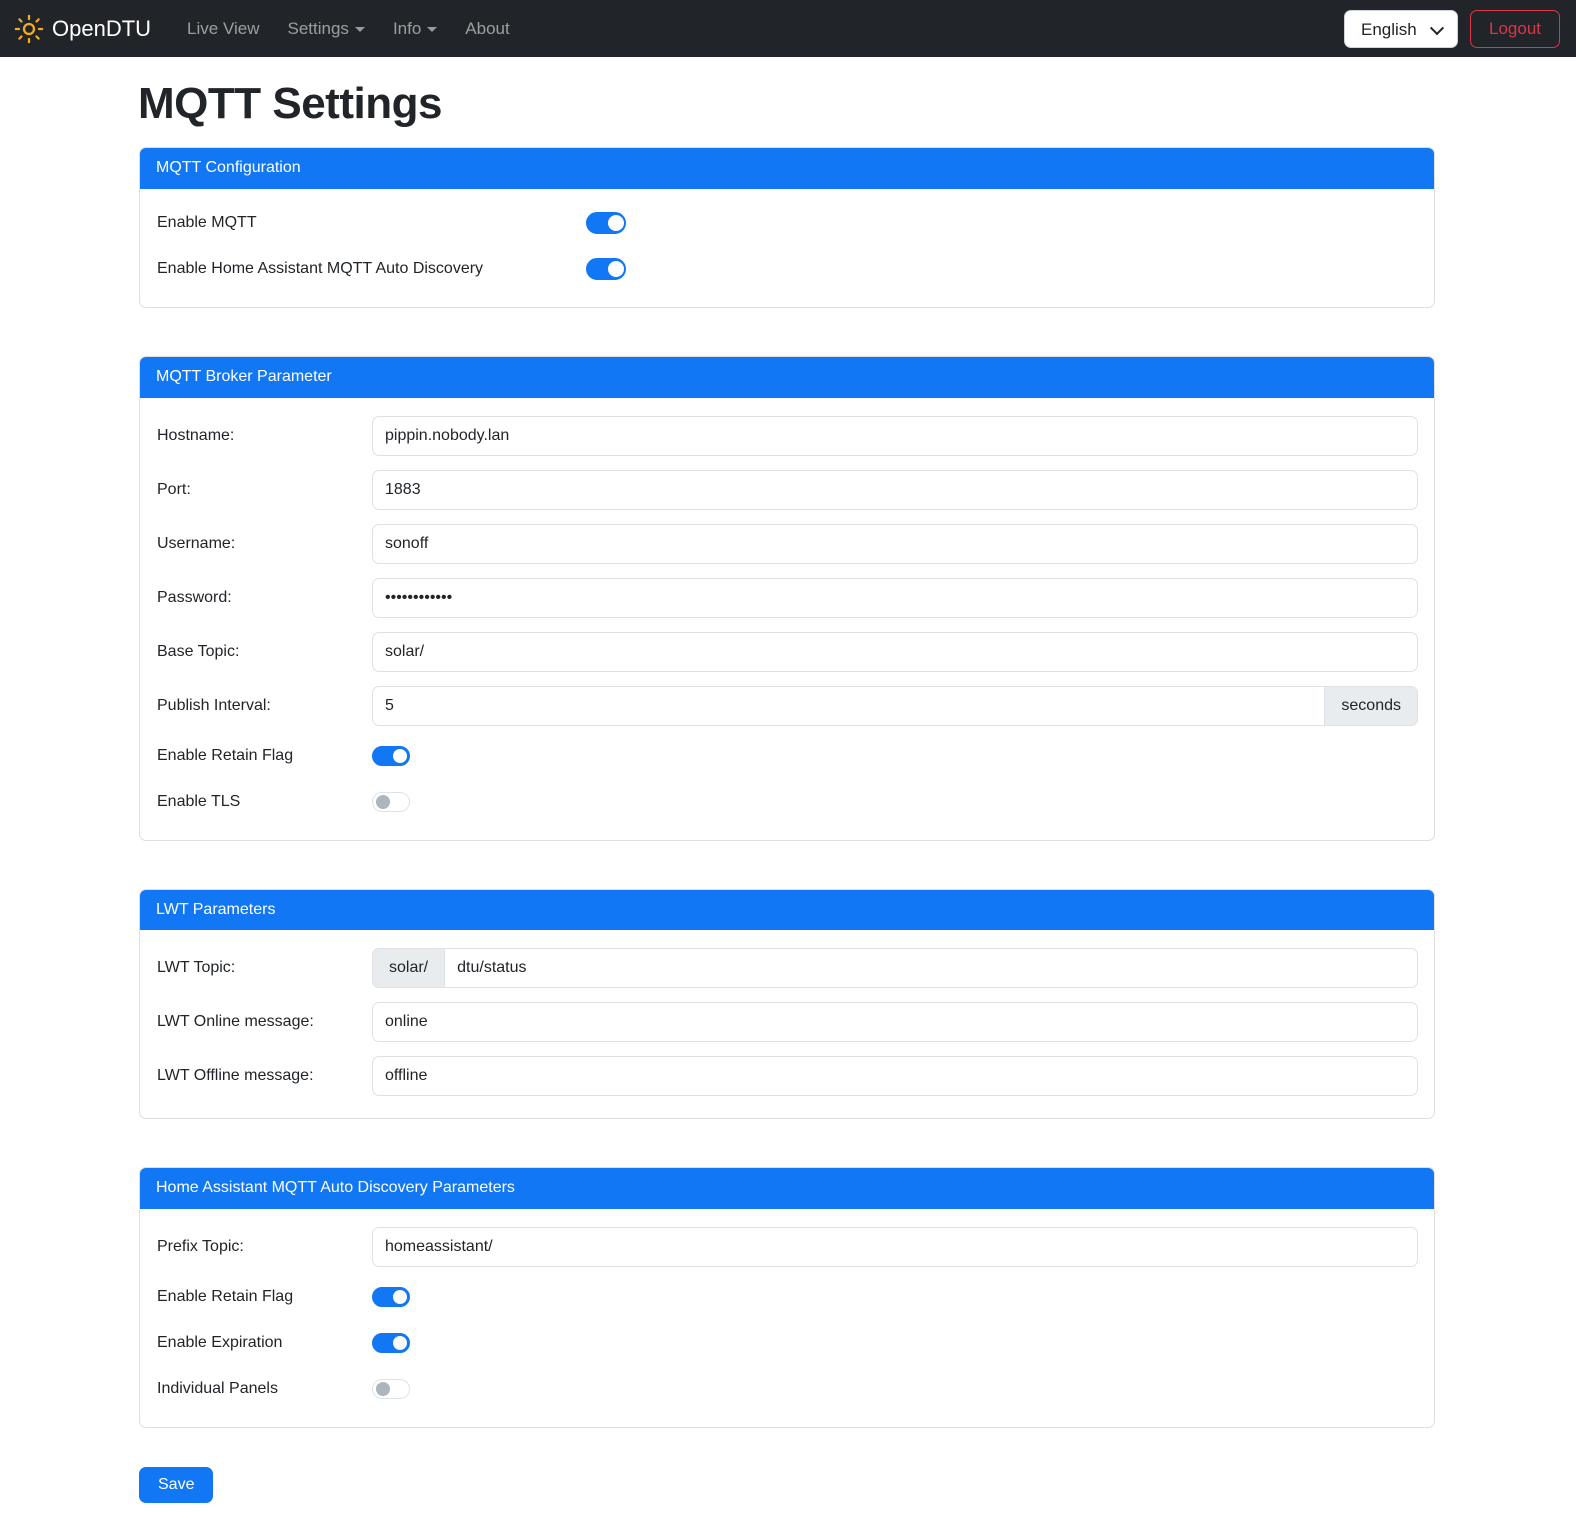 The width and height of the screenshot is (1576, 1527). I want to click on base-topic-input, so click(895, 651).